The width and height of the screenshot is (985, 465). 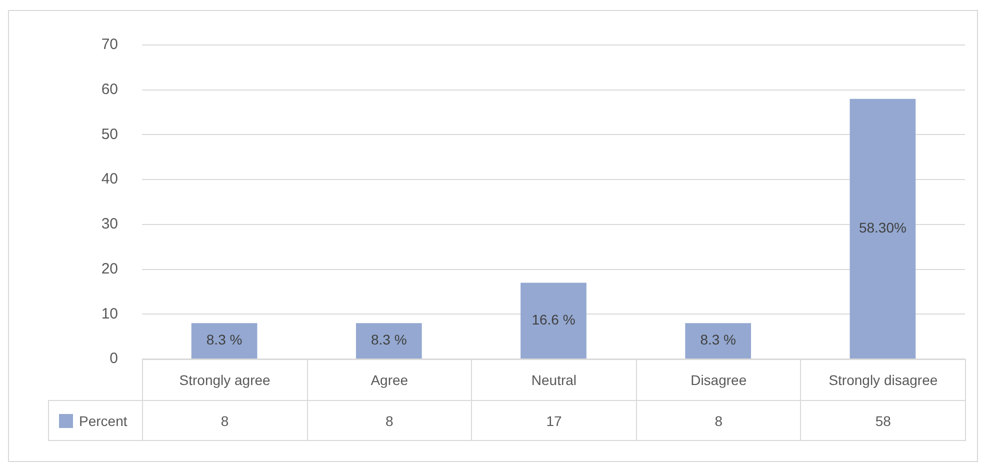 I want to click on y-tick-label: 40, so click(x=109, y=179).